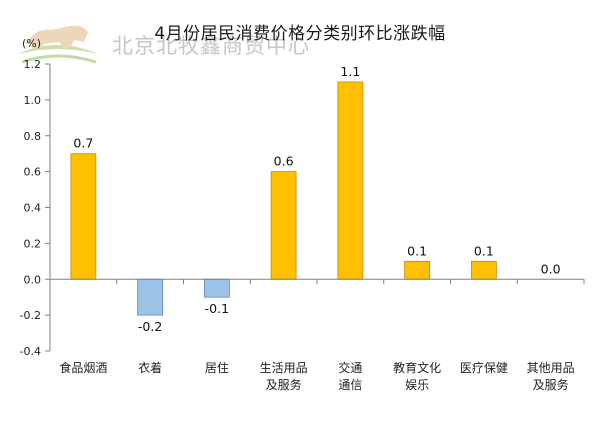 Image resolution: width=600 pixels, height=428 pixels. I want to click on category-label: 食品烟酒, so click(83, 367).